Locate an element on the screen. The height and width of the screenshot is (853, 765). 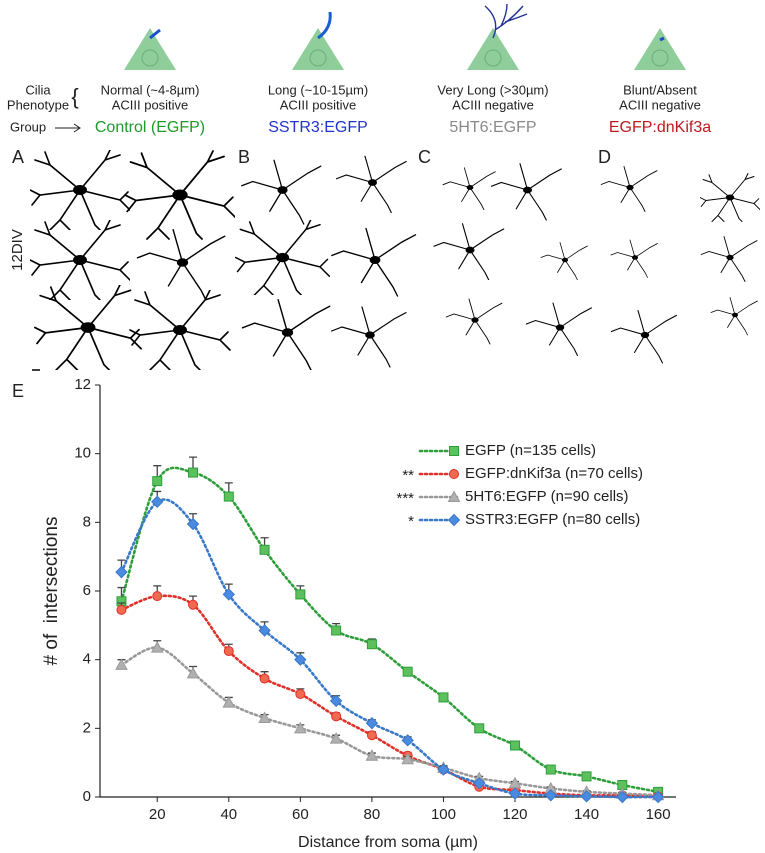
group-name: 5HT6:EGFP is located at coordinates (492, 127).